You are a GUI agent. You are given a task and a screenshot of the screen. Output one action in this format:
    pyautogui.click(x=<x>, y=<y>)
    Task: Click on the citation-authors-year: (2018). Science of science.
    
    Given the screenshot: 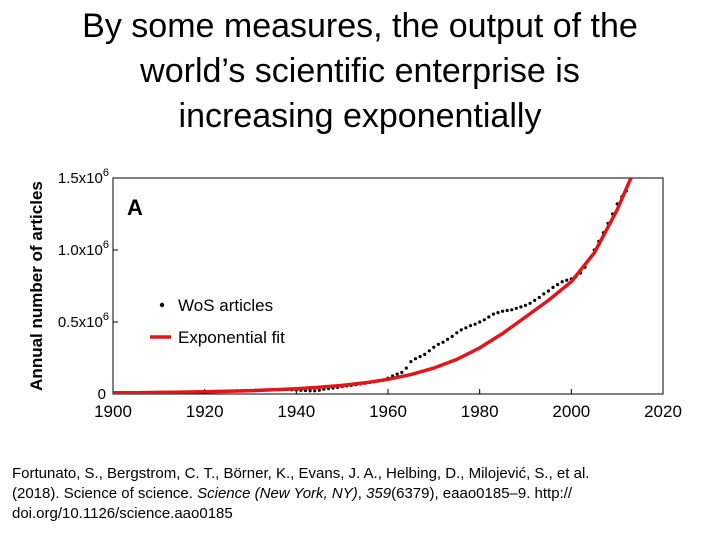 What is the action you would take?
    pyautogui.click(x=105, y=493)
    